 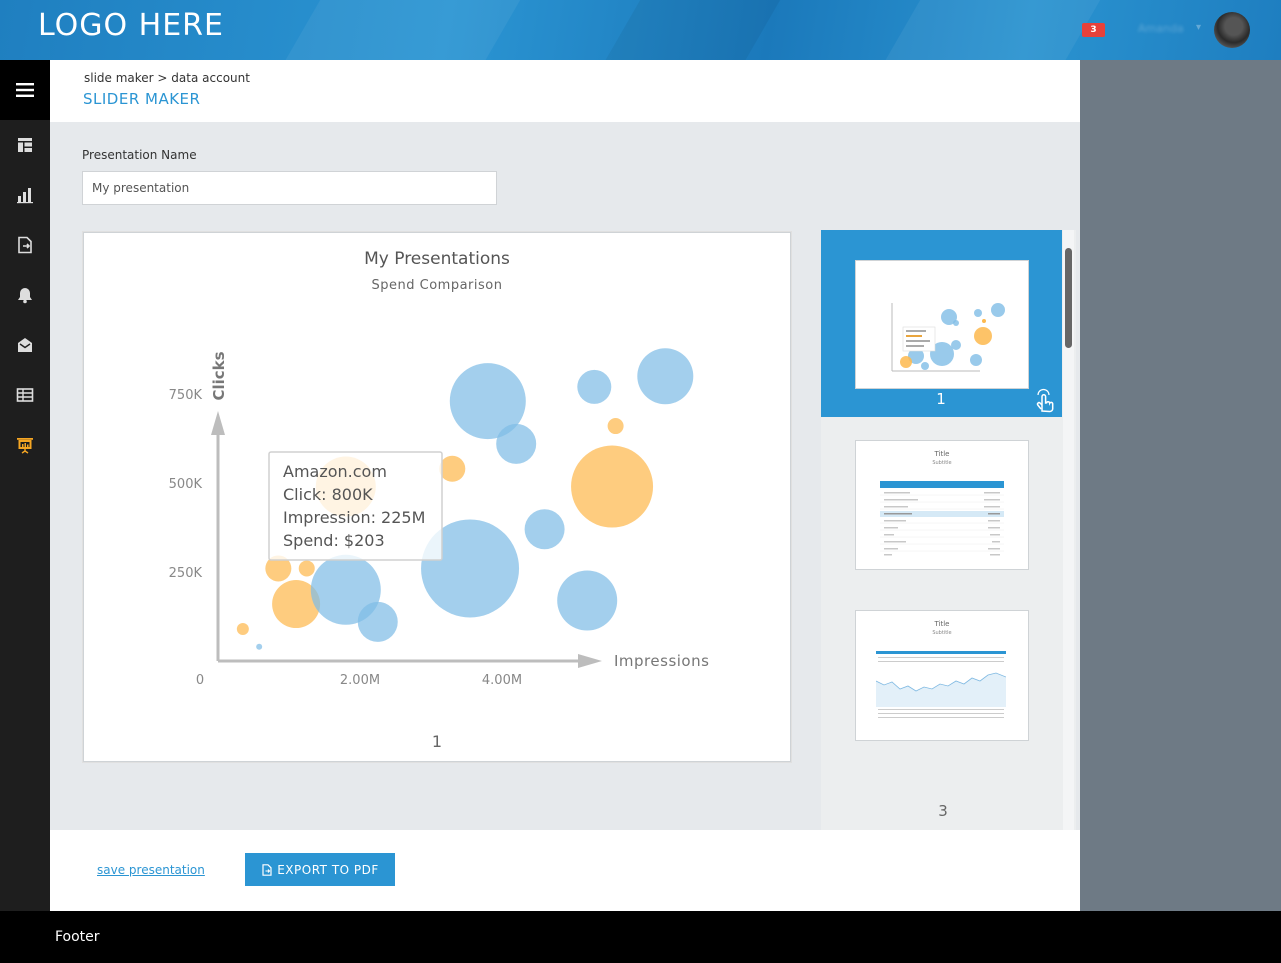 I want to click on action-bar: save presentation EXPORT TO PDF, so click(x=565, y=870).